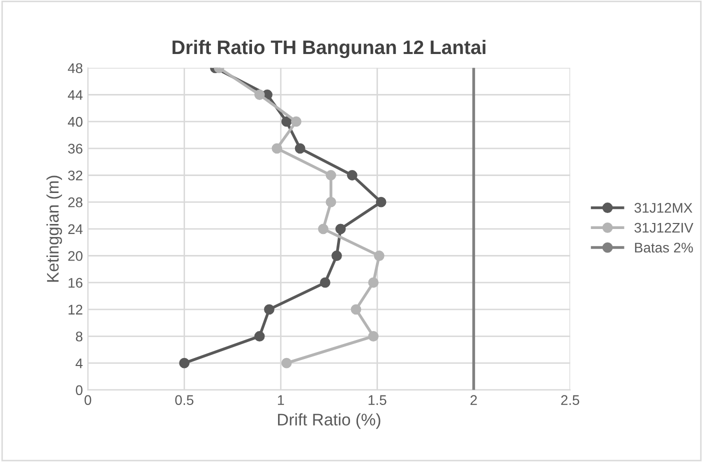  Describe the element at coordinates (329, 421) in the screenshot. I see `x-axis-title: Drift Ratio (%)` at that location.